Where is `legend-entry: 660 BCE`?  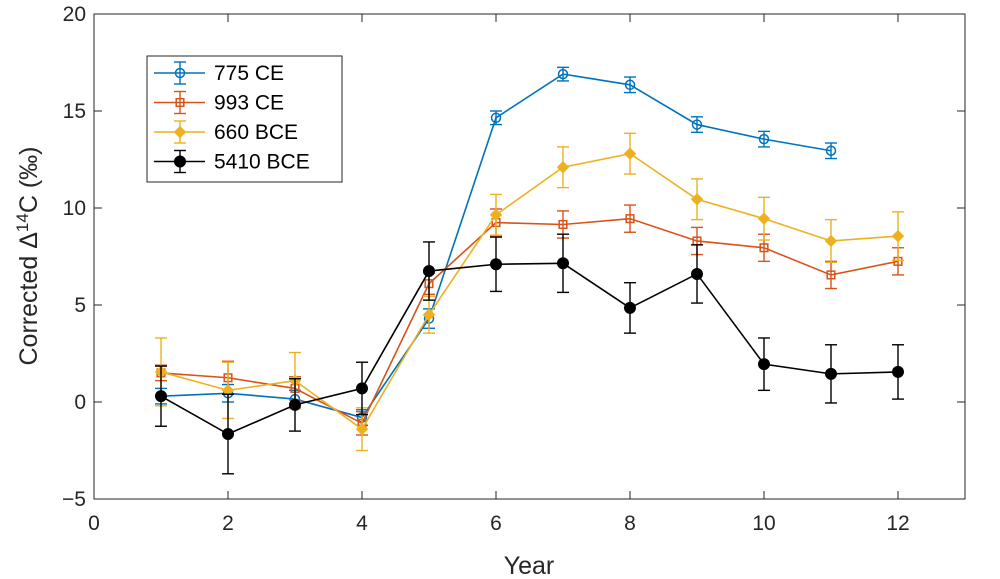 legend-entry: 660 BCE is located at coordinates (226, 132).